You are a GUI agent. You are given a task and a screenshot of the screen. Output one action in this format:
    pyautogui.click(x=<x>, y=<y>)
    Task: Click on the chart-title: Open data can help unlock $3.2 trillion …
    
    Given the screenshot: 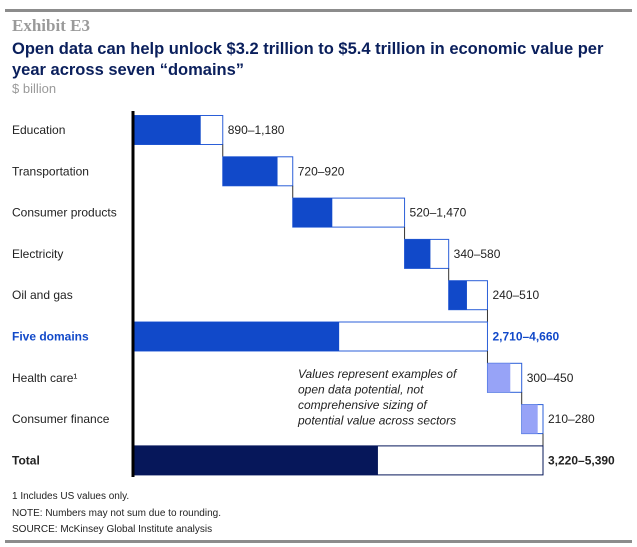 What is the action you would take?
    pyautogui.click(x=308, y=59)
    